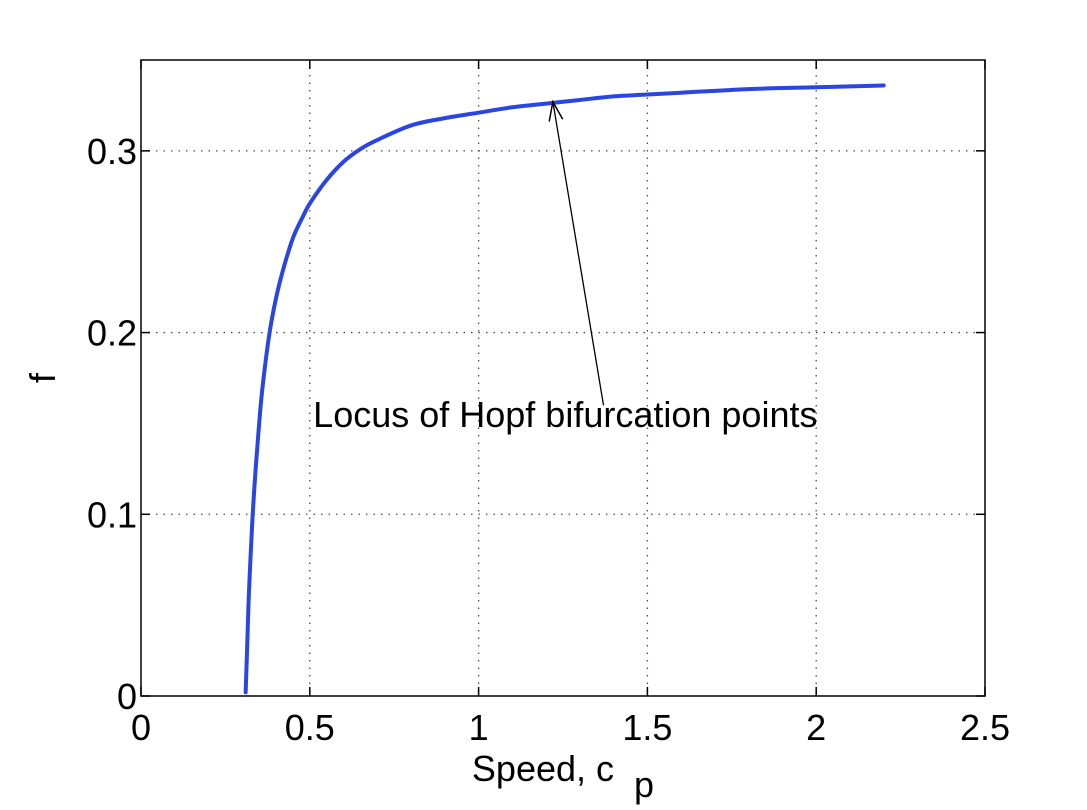 The width and height of the screenshot is (1087, 810). I want to click on x-axis-label-subscript: p, so click(644, 784).